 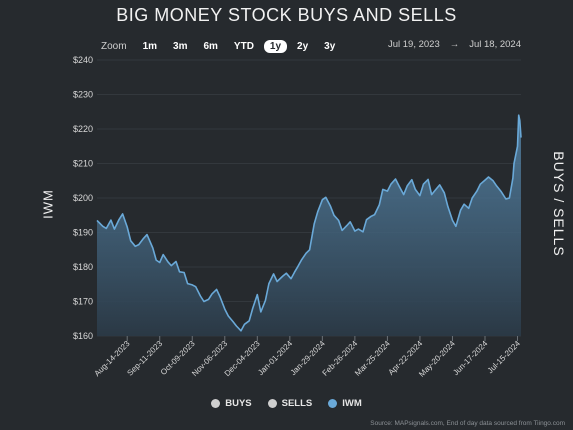 I want to click on legend-dot-sells, so click(x=272, y=403).